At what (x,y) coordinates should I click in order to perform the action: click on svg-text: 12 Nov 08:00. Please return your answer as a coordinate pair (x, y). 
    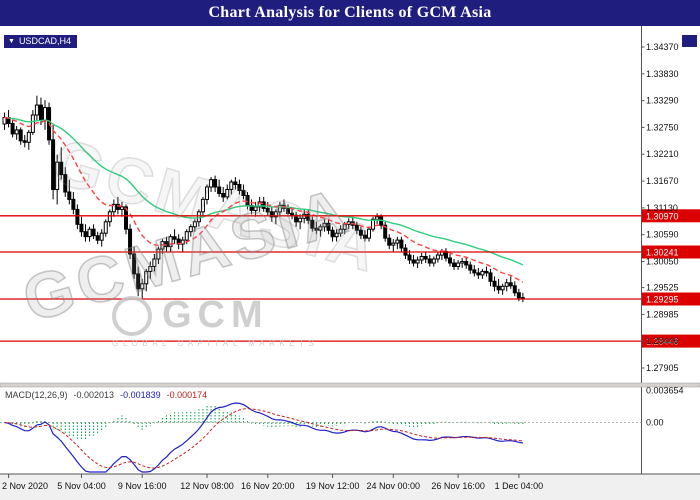
    Looking at the image, I should click on (207, 486).